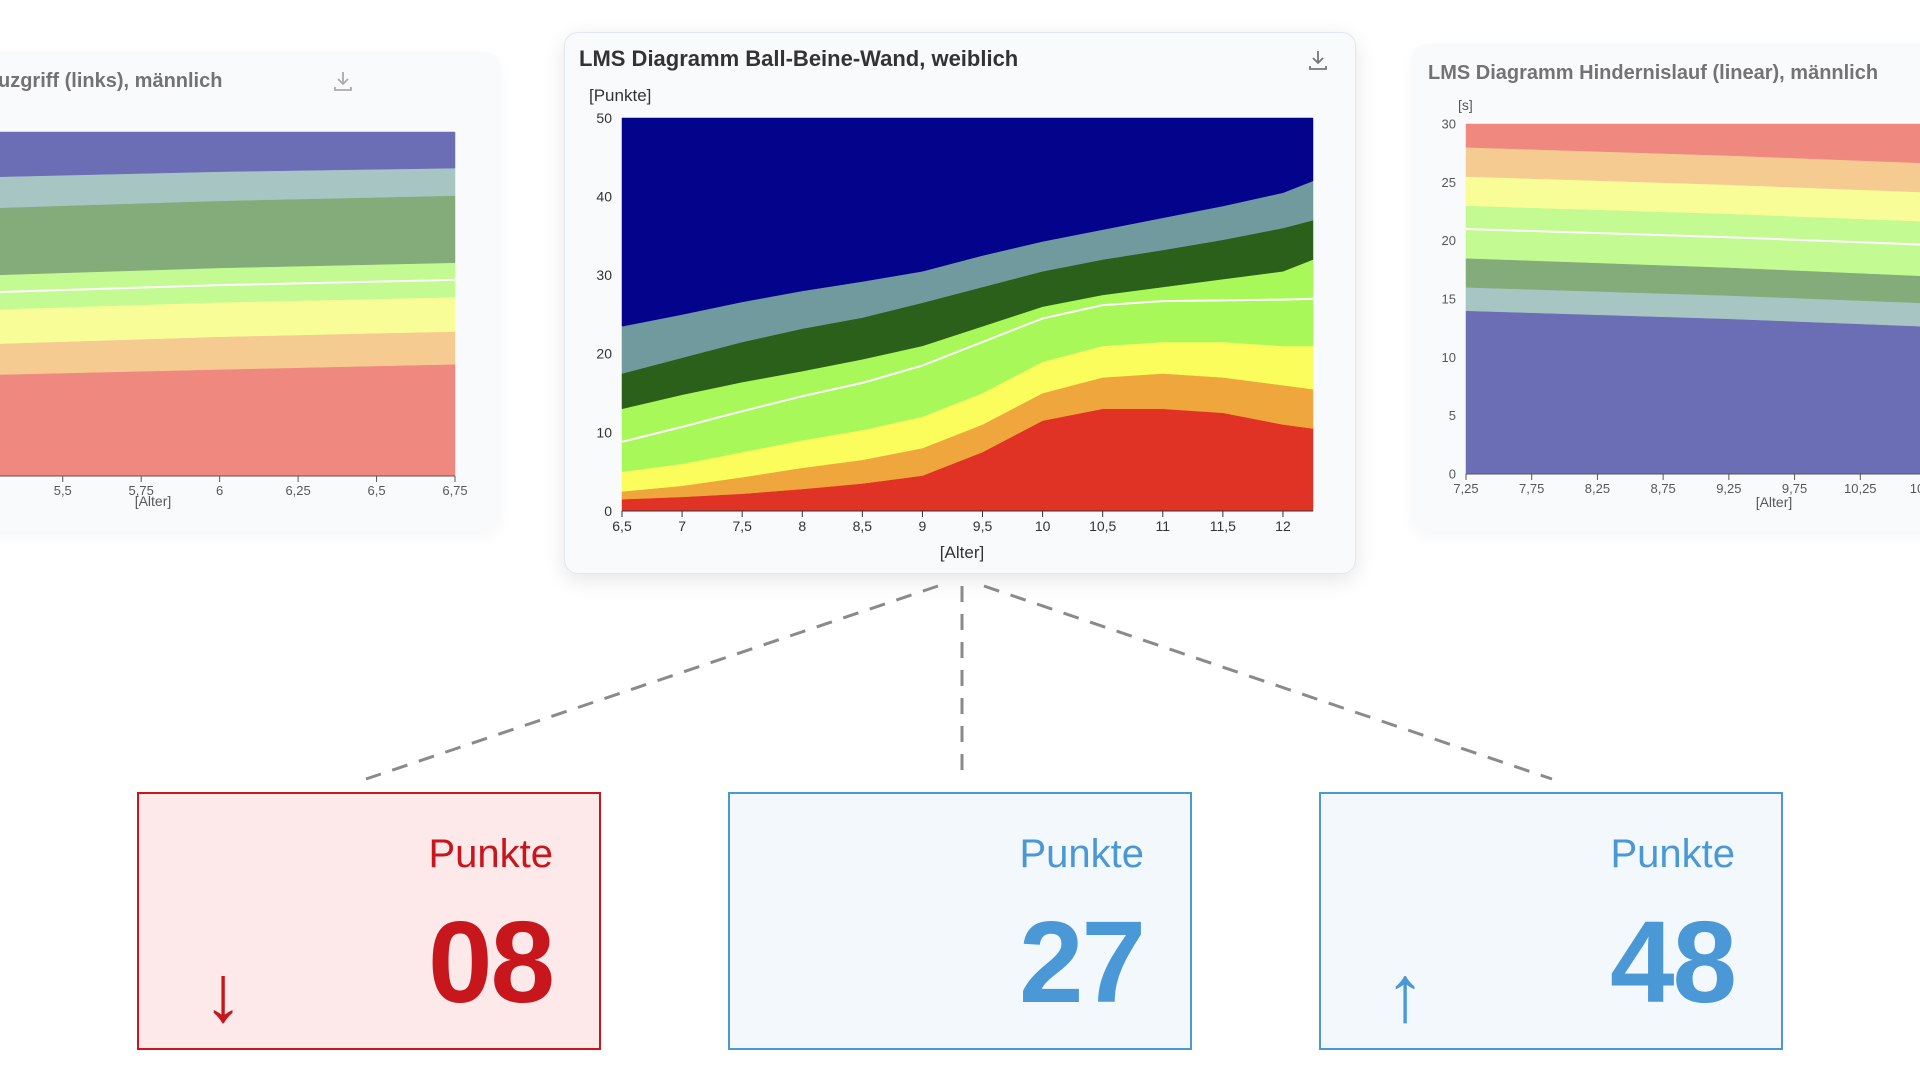 The width and height of the screenshot is (1920, 1073). Describe the element at coordinates (983, 526) in the screenshot. I see `x-tick-label: 9,5` at that location.